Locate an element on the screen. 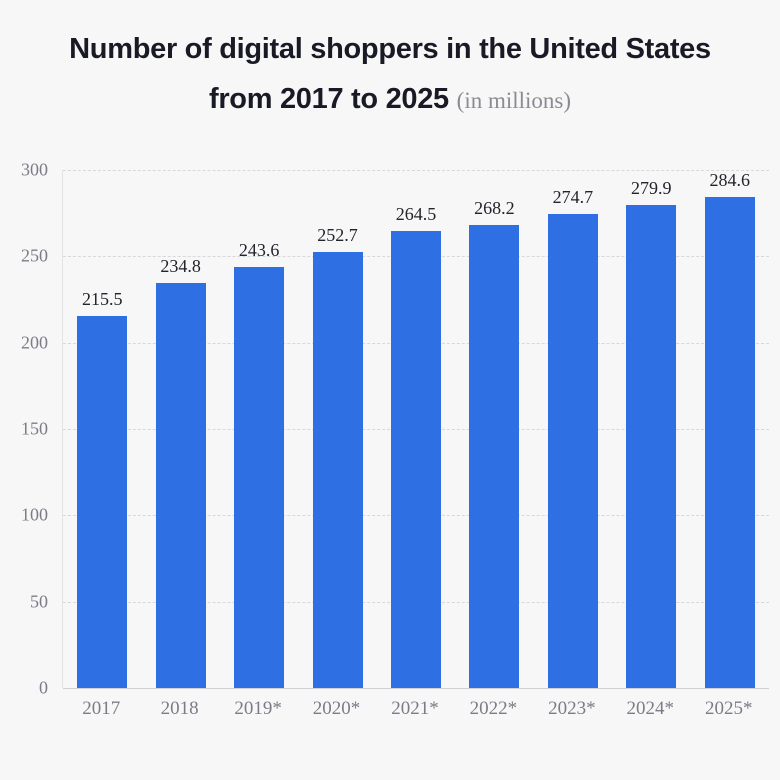 The image size is (780, 780). bar-value-label: 234.8 is located at coordinates (180, 265).